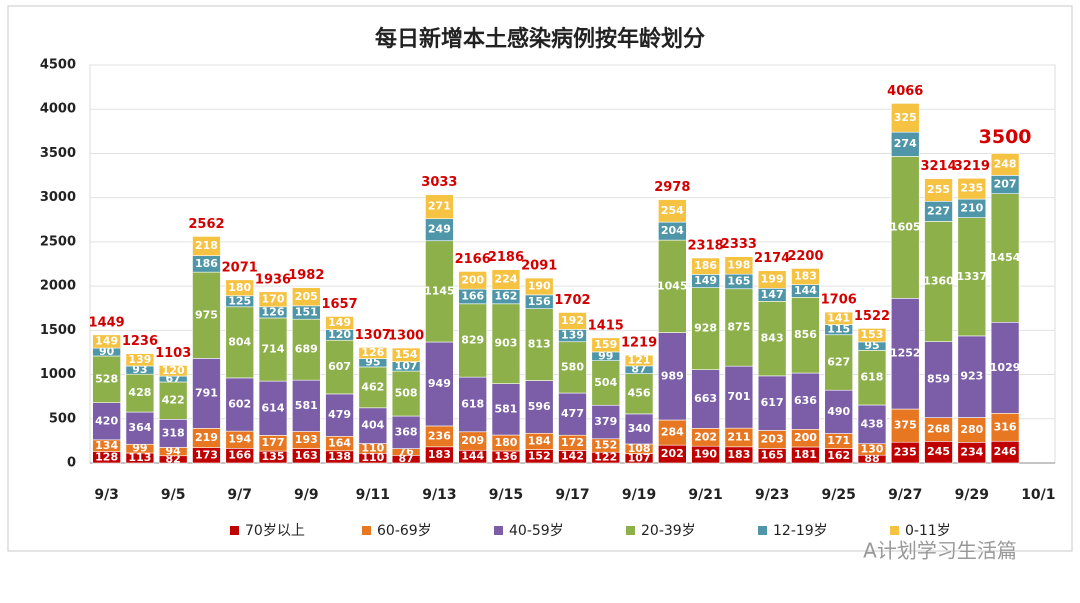 This screenshot has width=1080, height=603. What do you see at coordinates (206, 263) in the screenshot?
I see `segment-label: 186` at bounding box center [206, 263].